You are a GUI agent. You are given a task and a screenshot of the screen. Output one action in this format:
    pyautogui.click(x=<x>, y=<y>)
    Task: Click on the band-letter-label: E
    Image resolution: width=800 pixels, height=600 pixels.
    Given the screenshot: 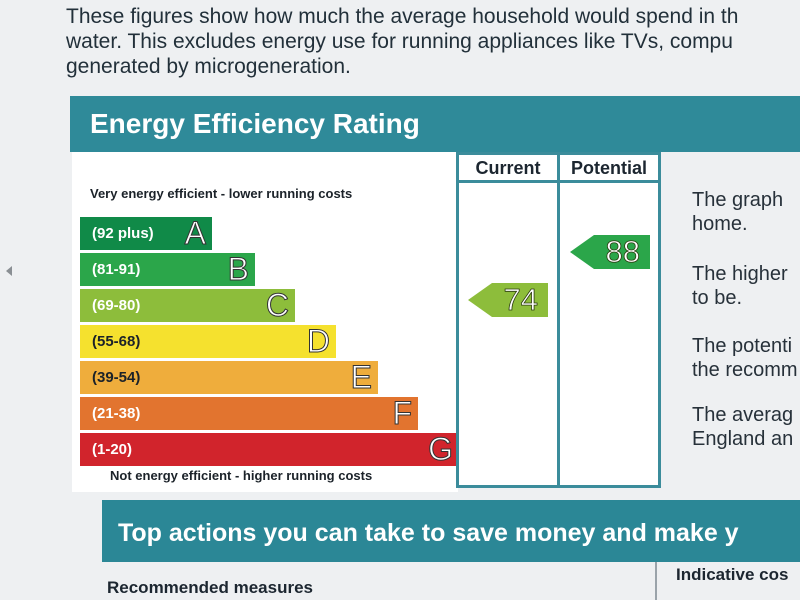 What is the action you would take?
    pyautogui.click(x=361, y=377)
    